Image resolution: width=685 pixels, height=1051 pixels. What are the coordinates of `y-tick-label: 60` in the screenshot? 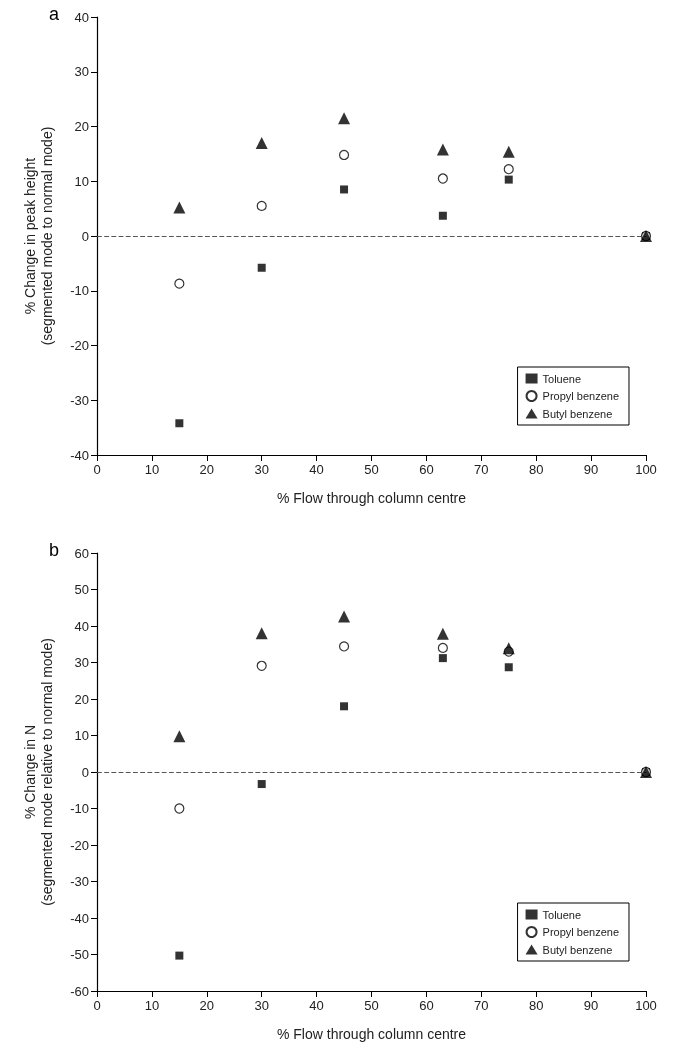 It's located at (81, 553).